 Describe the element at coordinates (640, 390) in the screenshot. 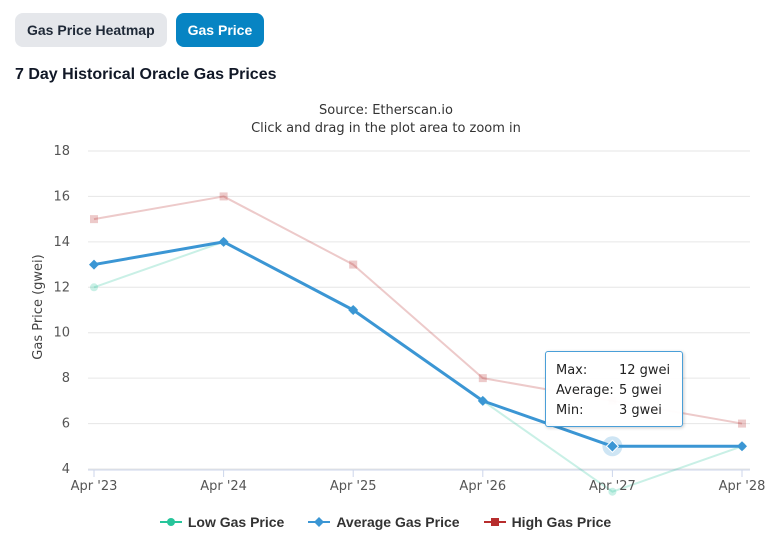

I see `tooltip-value: 5 gwei` at that location.